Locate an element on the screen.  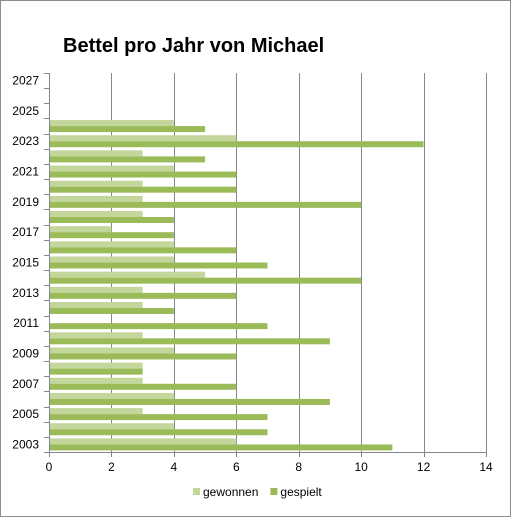
y-tick-label: 2021 is located at coordinates (25, 172).